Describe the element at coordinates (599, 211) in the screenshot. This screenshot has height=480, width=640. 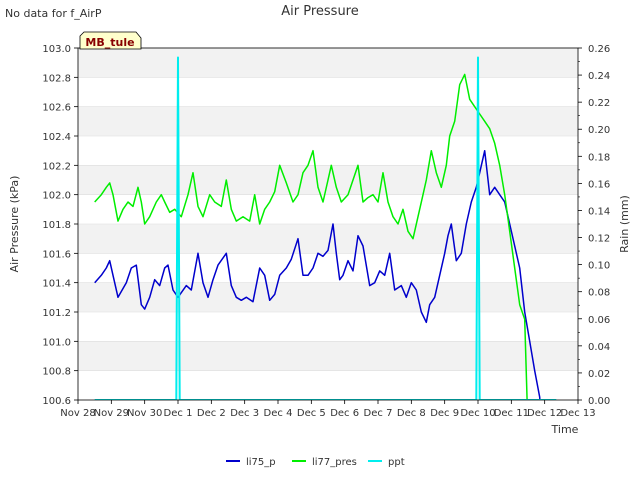
I see `y2-tick-label: 0.14` at that location.